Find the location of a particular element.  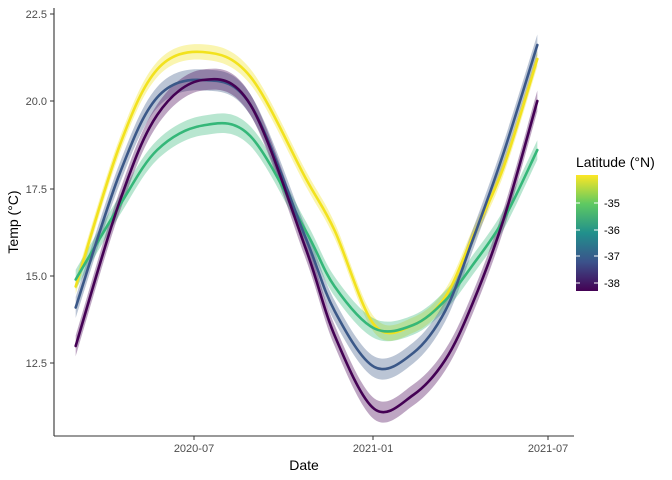

x-tick-label: 2021-07 is located at coordinates (548, 449).